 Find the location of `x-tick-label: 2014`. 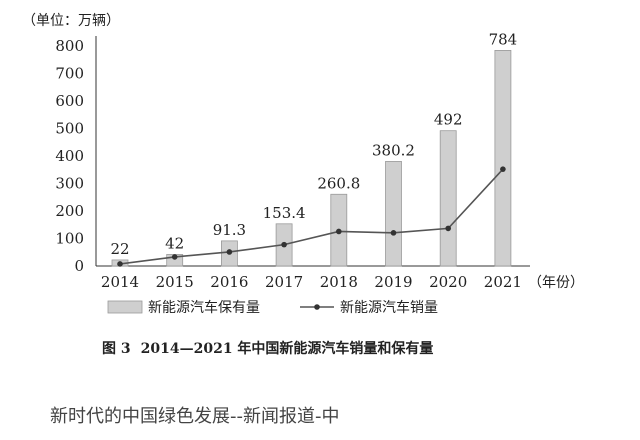

x-tick-label: 2014 is located at coordinates (120, 282).